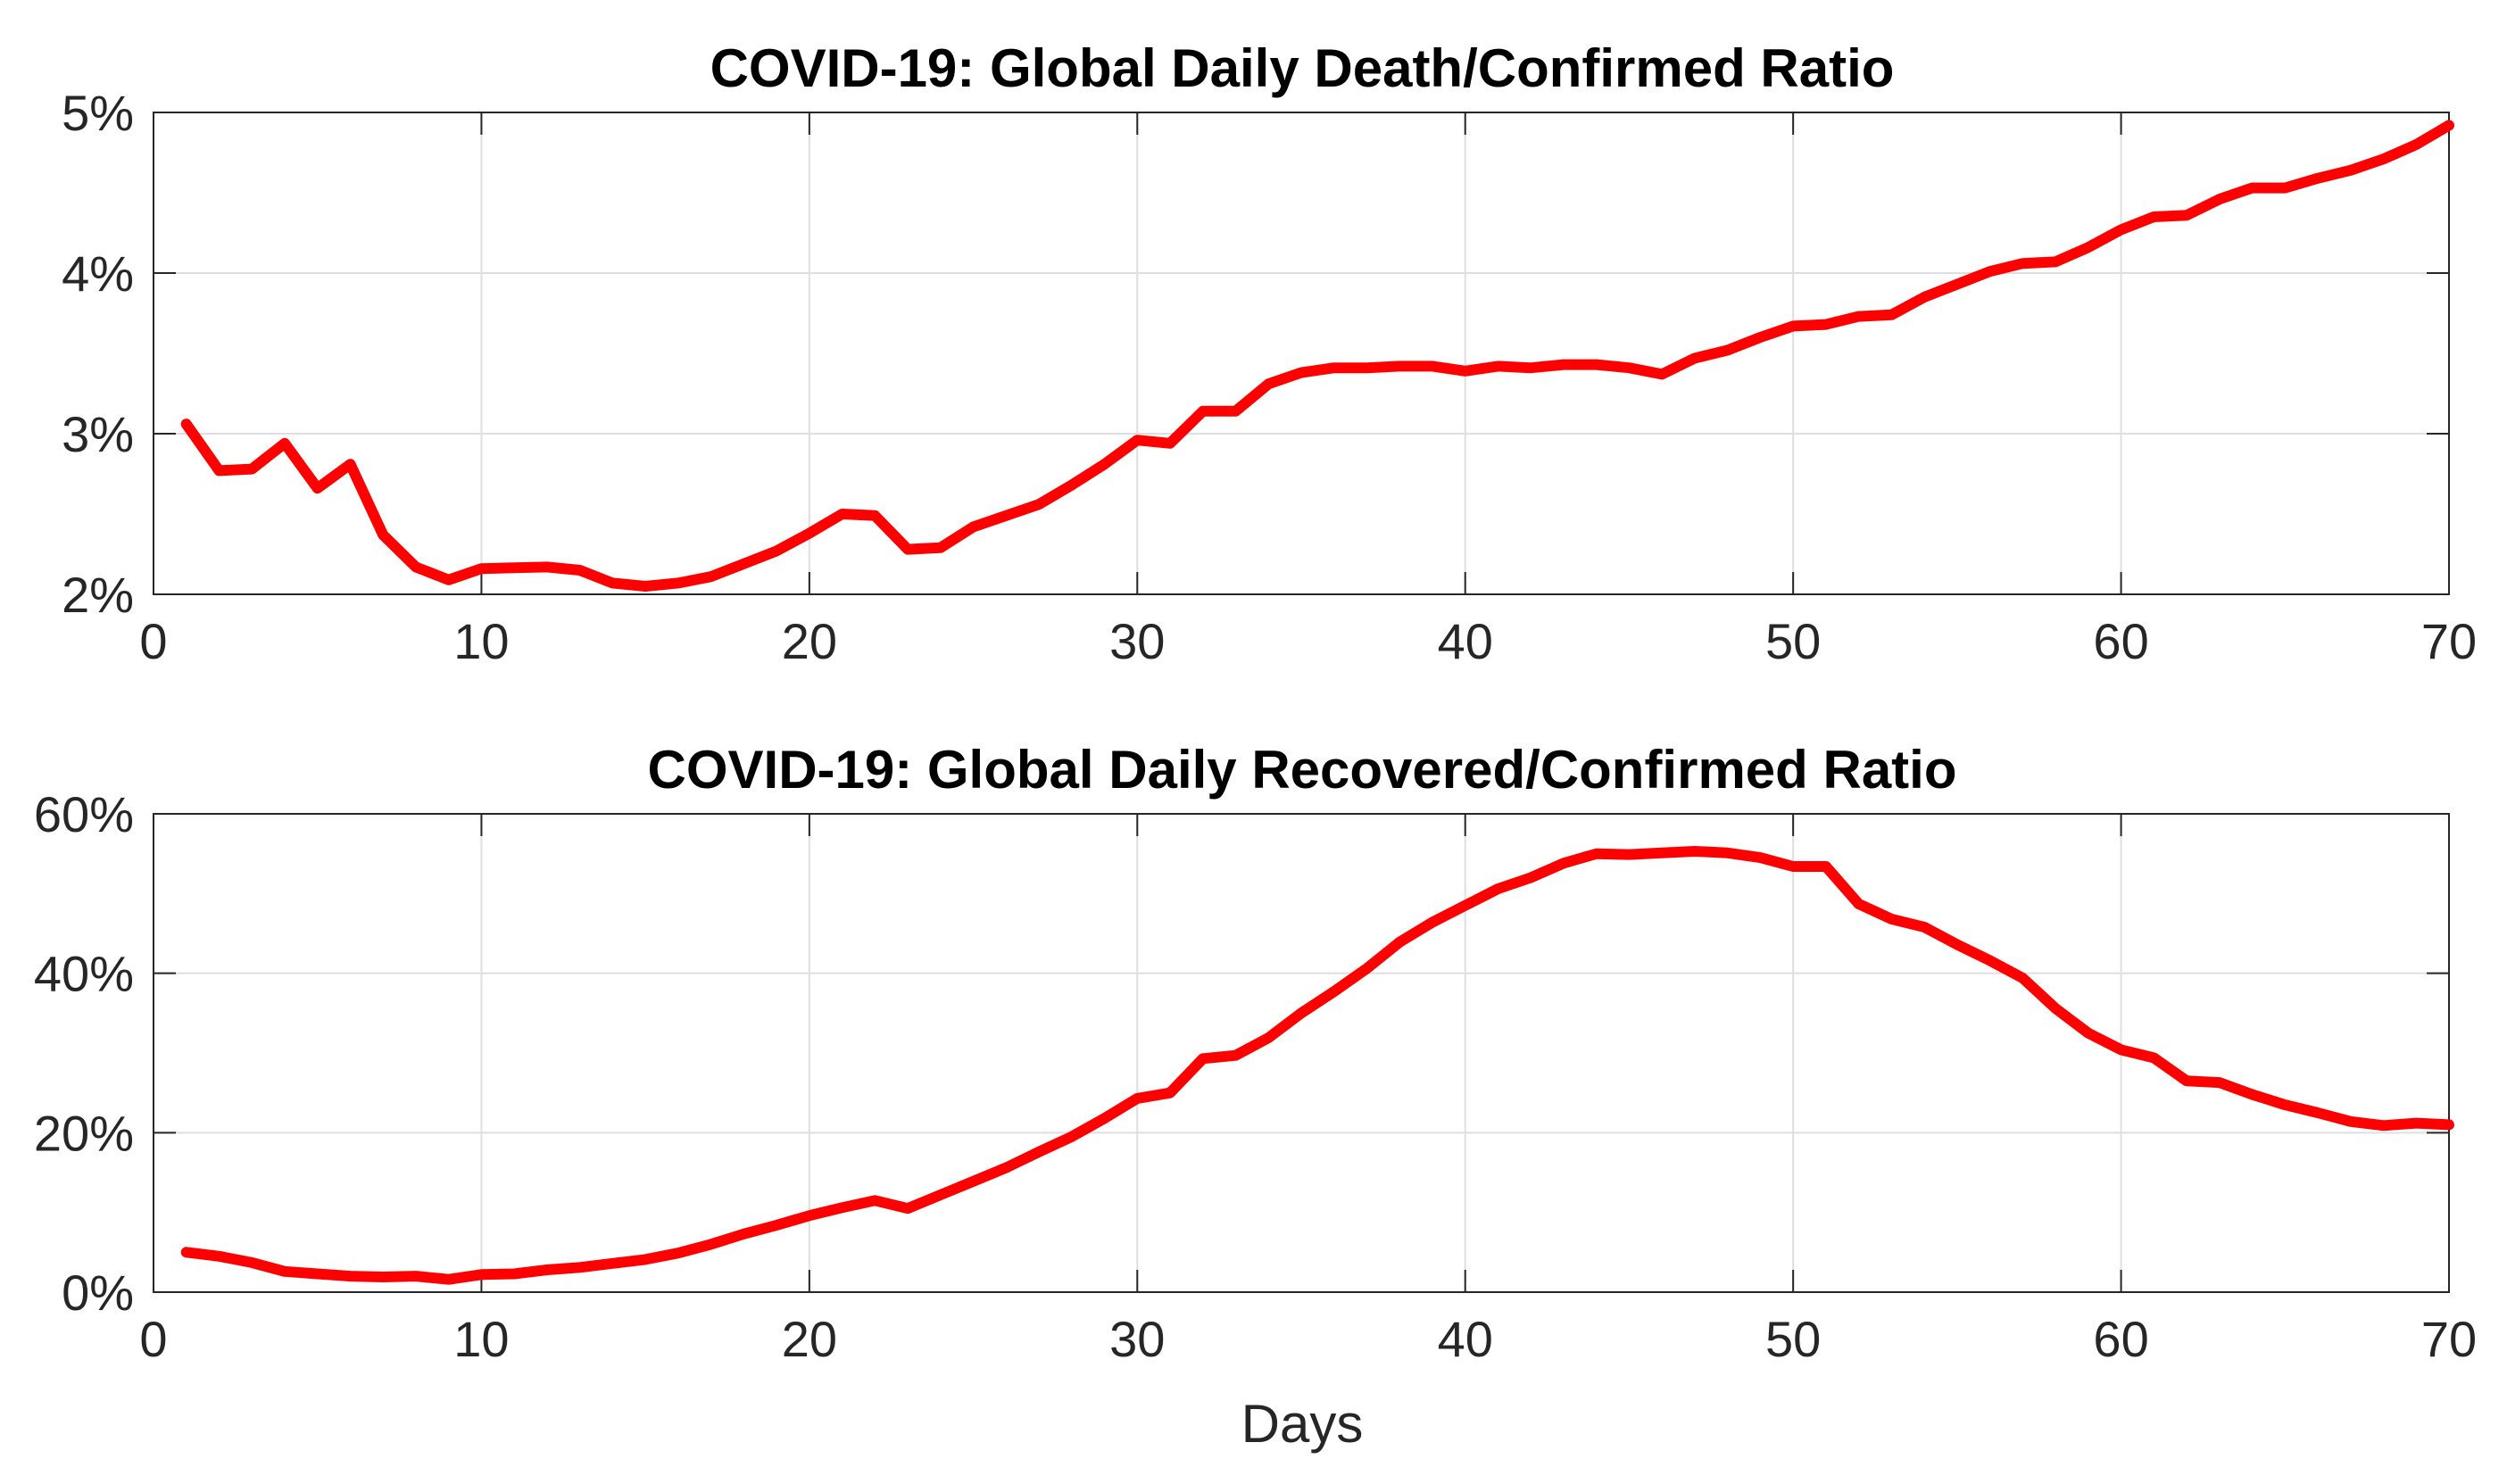 This screenshot has height=1484, width=2507. Describe the element at coordinates (84, 1133) in the screenshot. I see `y-tick-label: 20%` at that location.